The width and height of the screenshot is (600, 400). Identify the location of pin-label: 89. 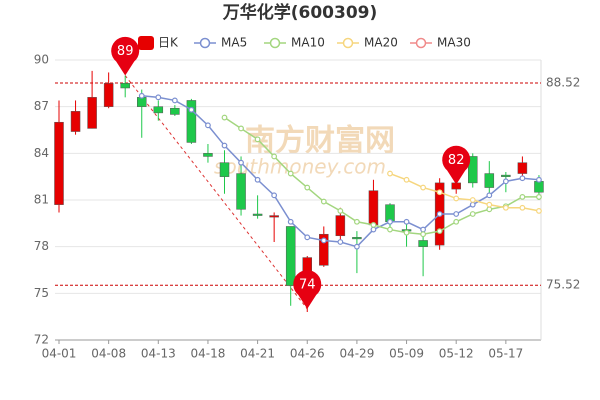
(125, 51).